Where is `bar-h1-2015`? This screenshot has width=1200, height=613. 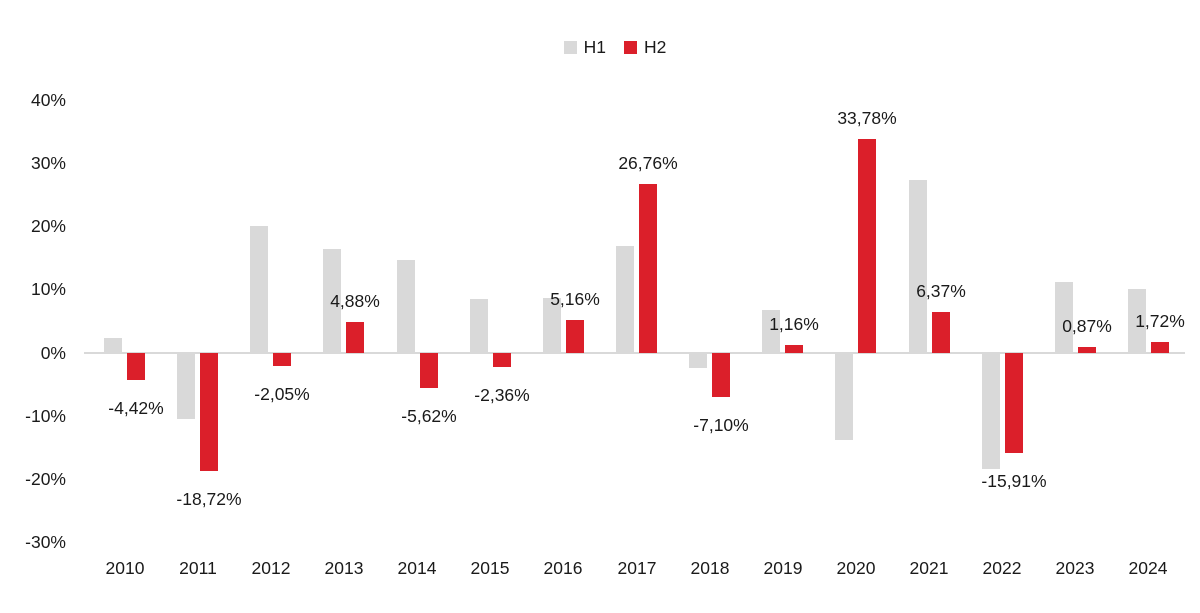 bar-h1-2015 is located at coordinates (479, 325).